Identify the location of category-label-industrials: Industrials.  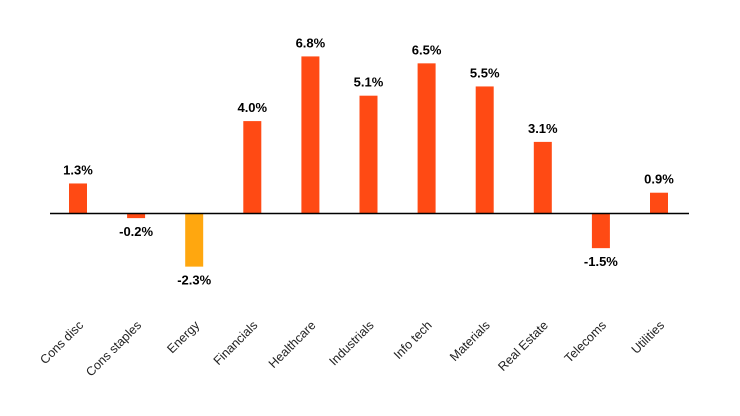
(351, 343).